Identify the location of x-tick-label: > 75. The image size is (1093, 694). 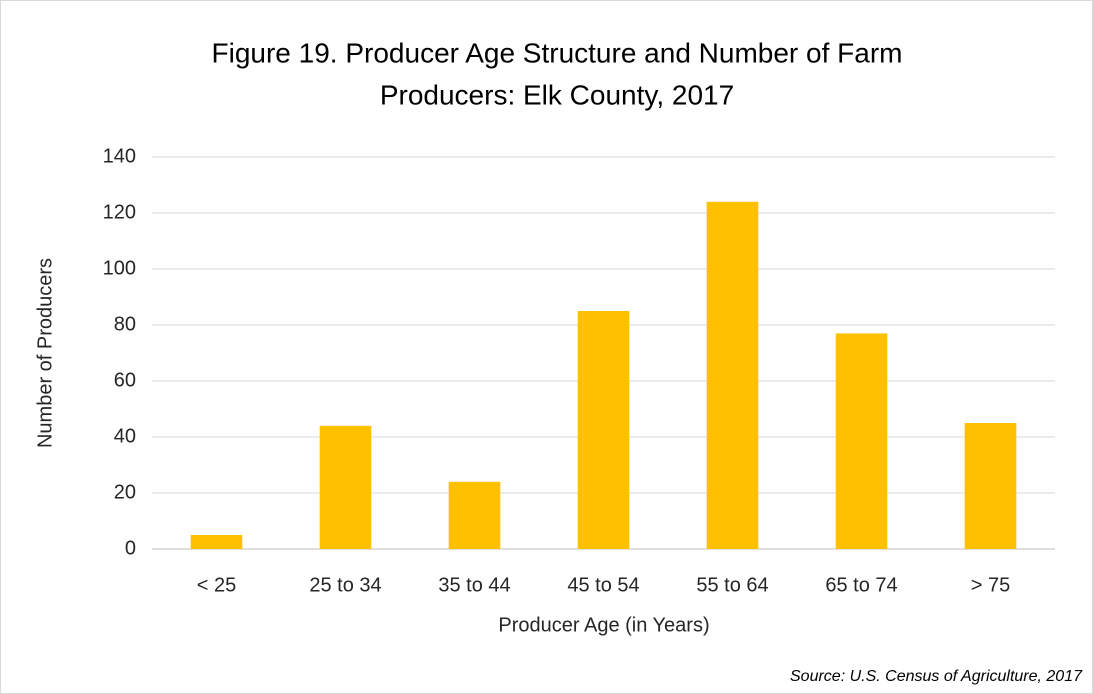
(990, 585).